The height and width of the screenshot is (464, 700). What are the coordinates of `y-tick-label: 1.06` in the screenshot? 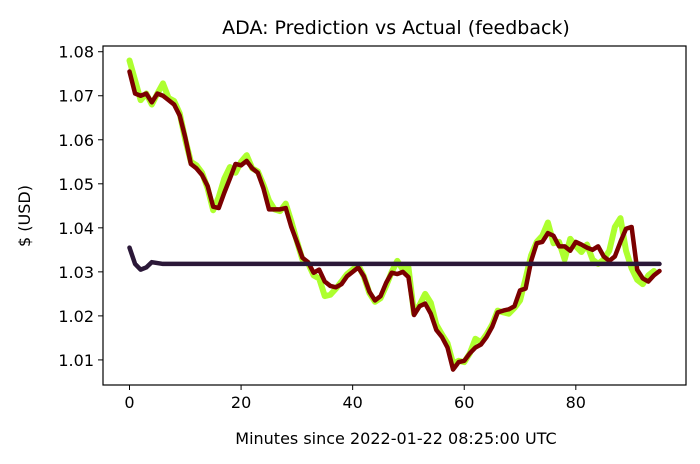 It's located at (76, 140).